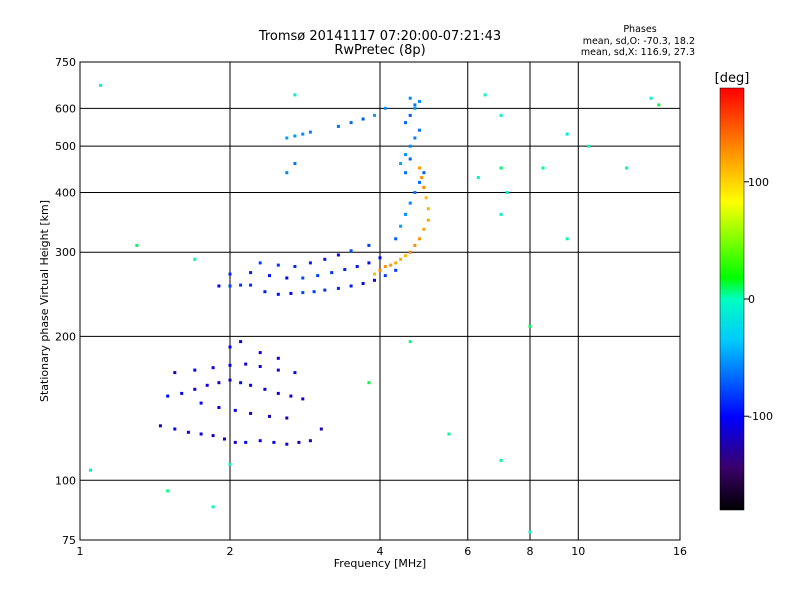  Describe the element at coordinates (65, 108) in the screenshot. I see `y-tick-label: 600` at that location.